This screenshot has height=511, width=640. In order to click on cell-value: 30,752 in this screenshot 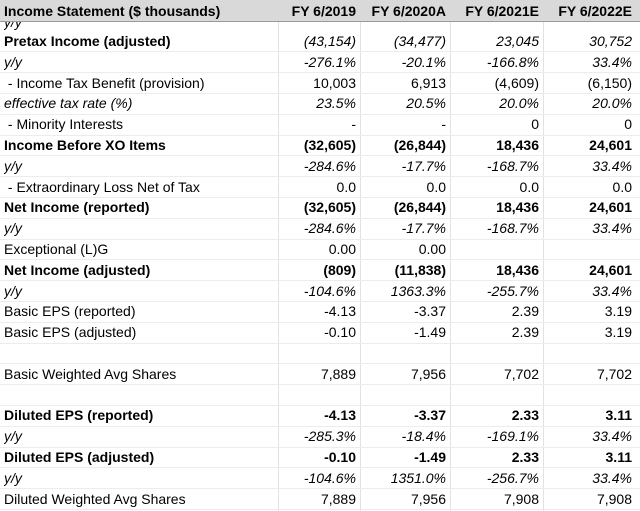, I will do `click(610, 41)`.